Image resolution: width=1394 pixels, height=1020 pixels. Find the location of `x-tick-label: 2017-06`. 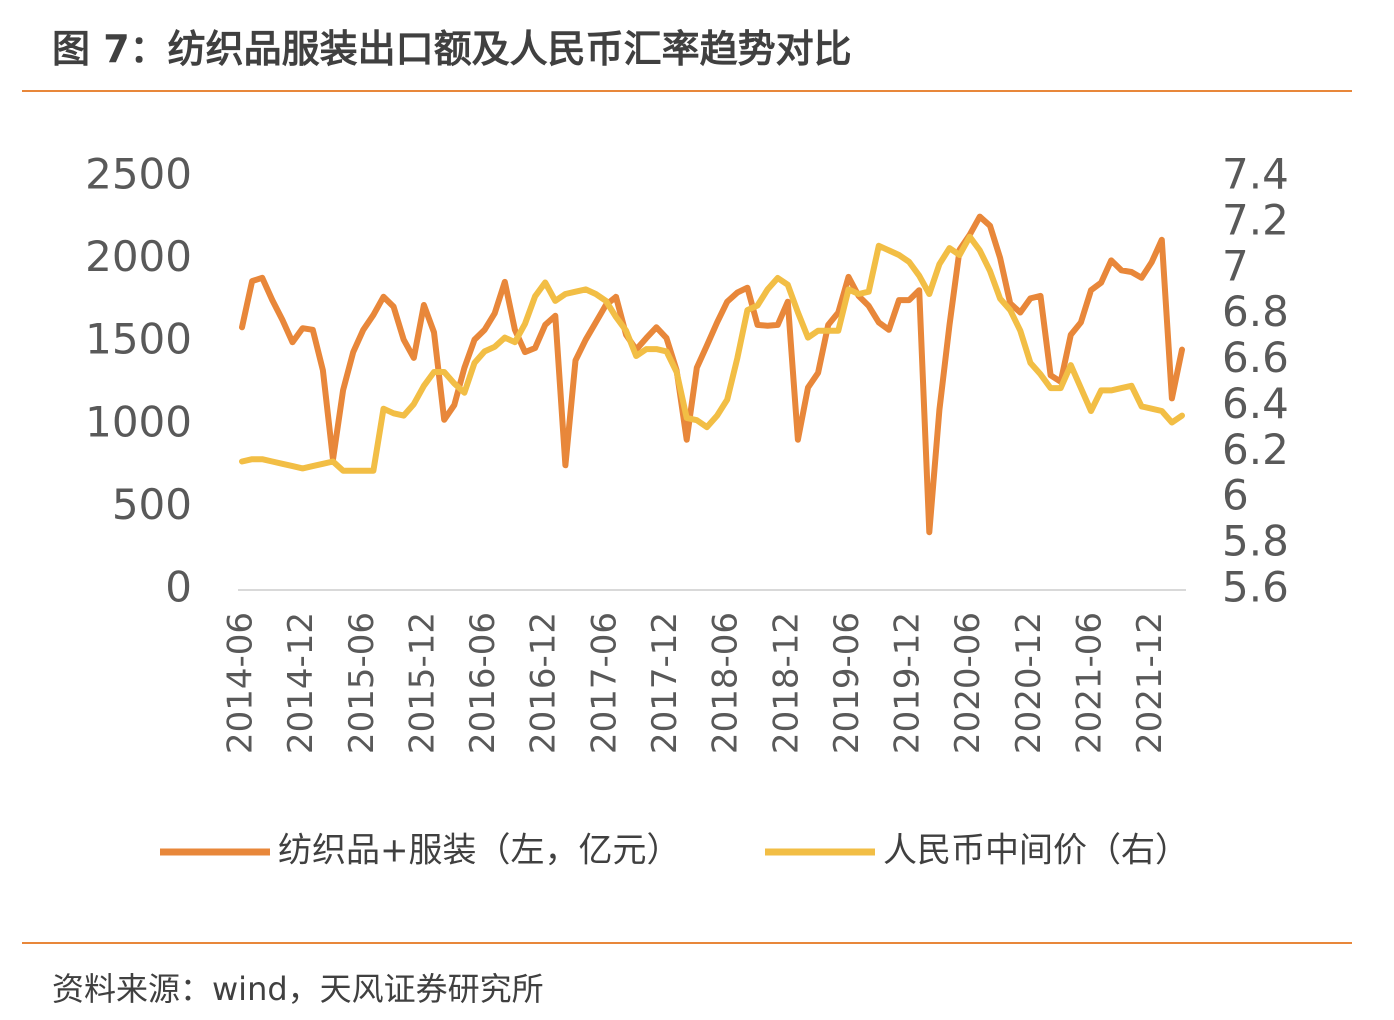

x-tick-label: 2017-06 is located at coordinates (604, 683).